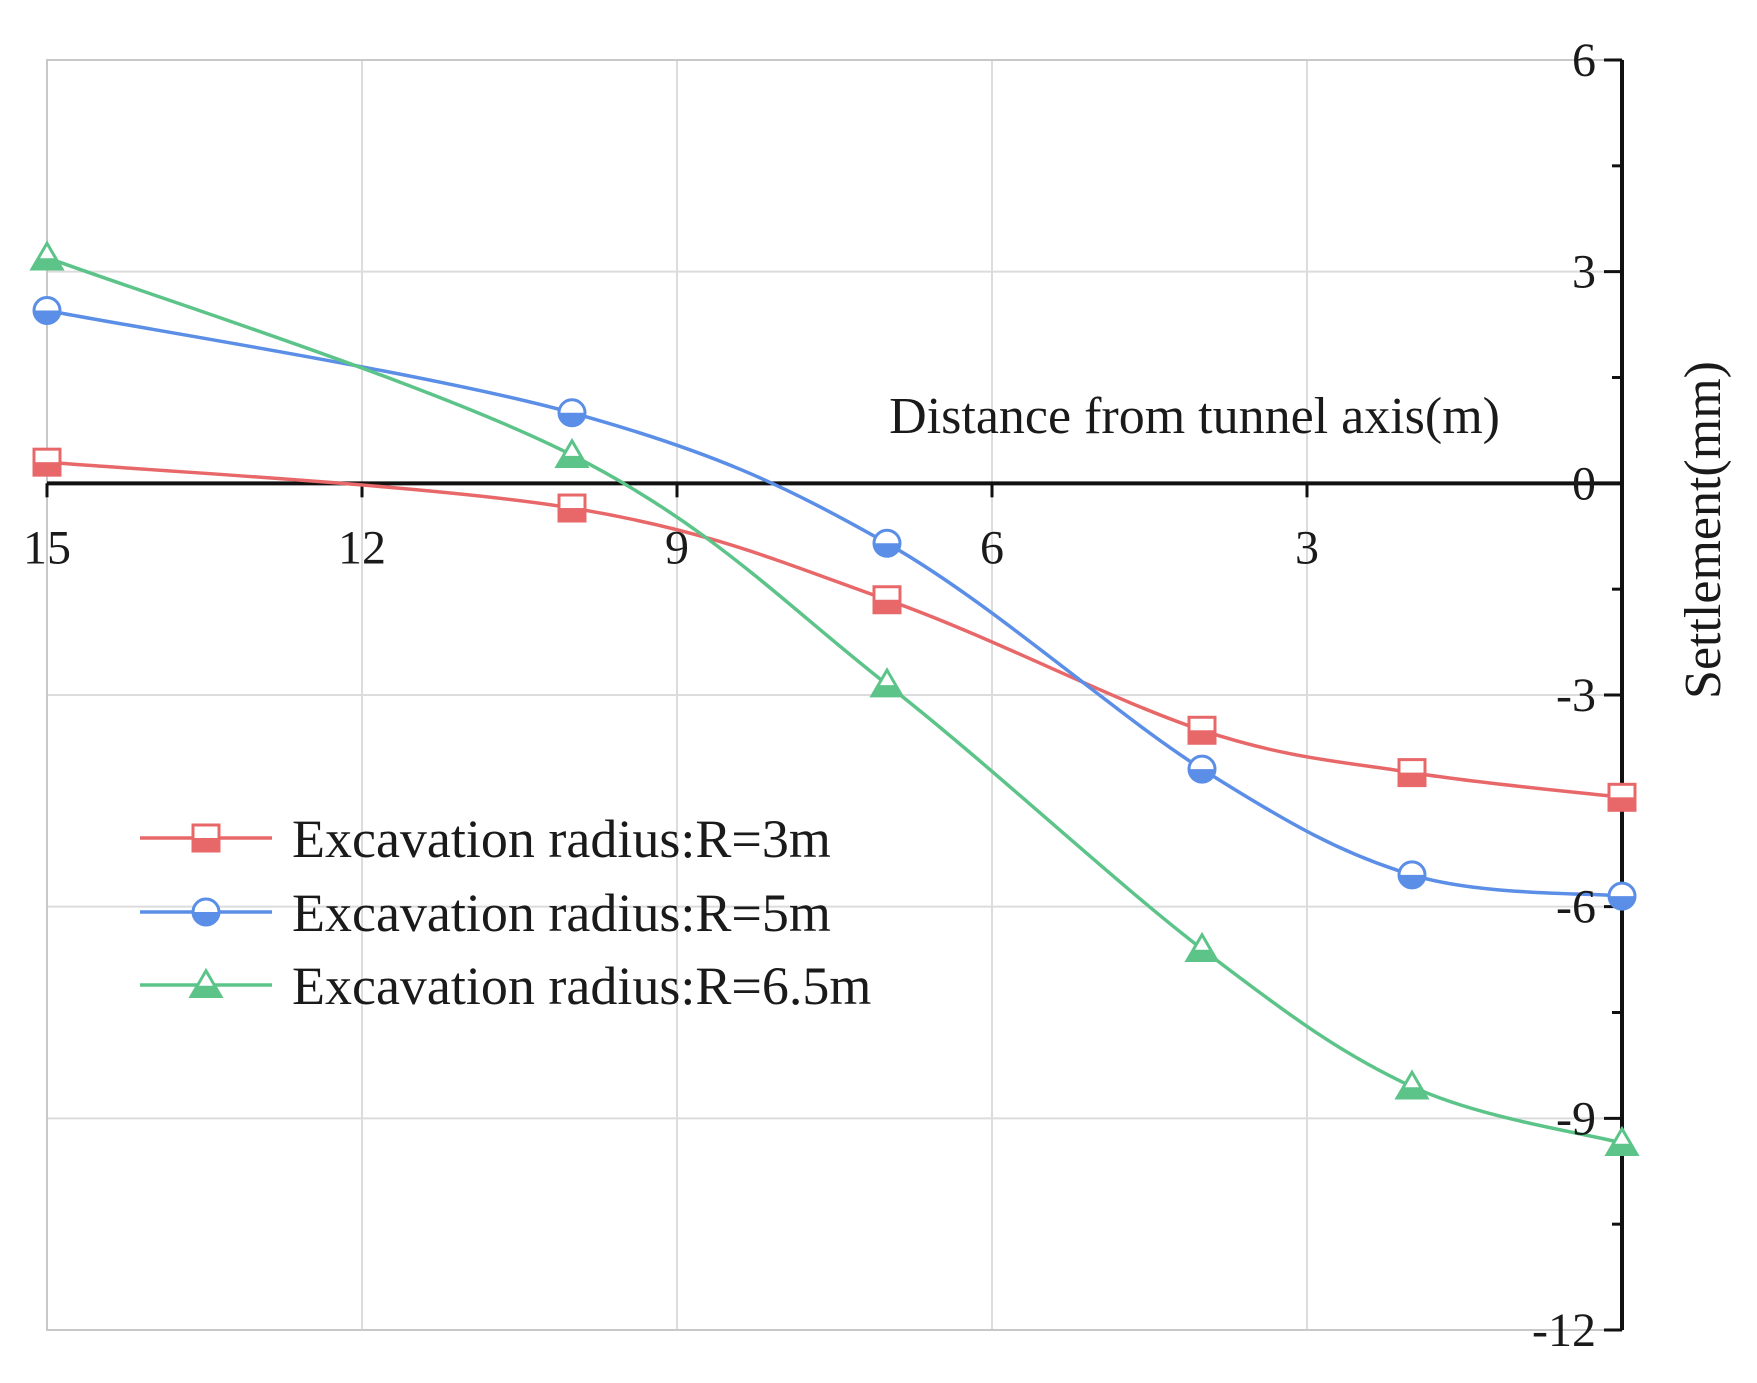  What do you see at coordinates (1576, 1118) in the screenshot?
I see `y-tick-label-5: -9` at bounding box center [1576, 1118].